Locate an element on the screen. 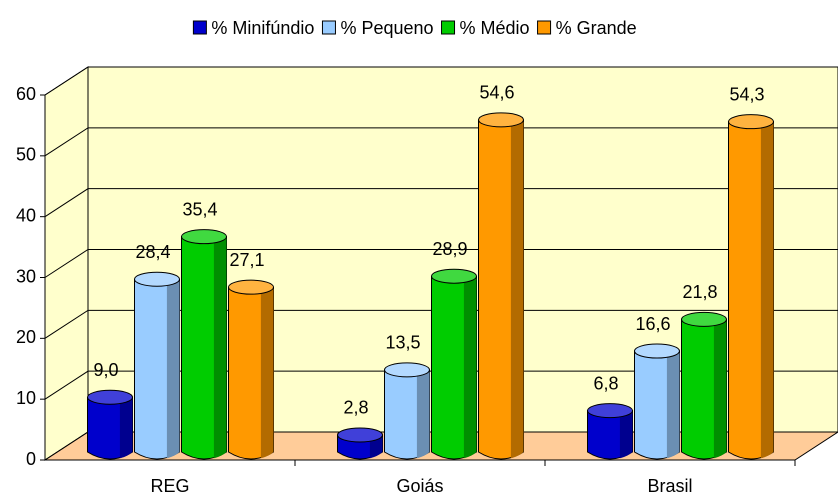  value-label: 35,4 is located at coordinates (199, 209).